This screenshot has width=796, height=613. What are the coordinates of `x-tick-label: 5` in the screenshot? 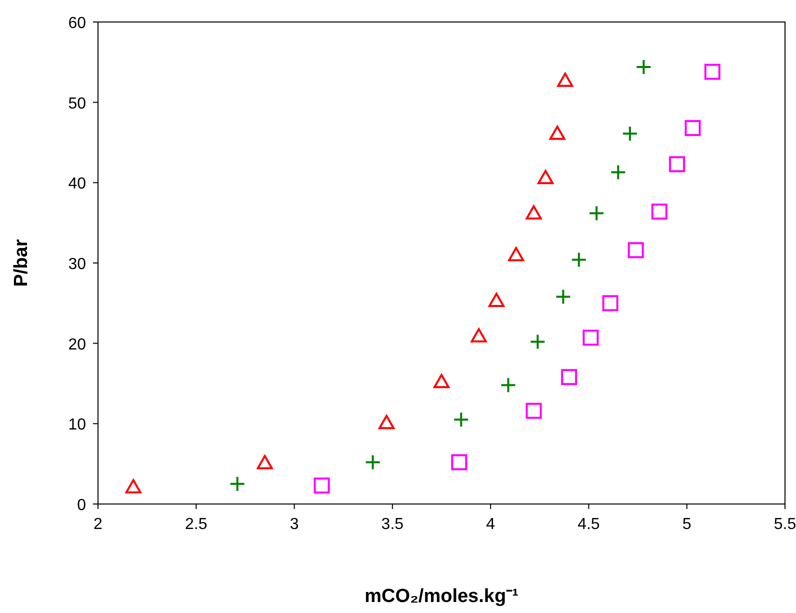 It's located at (687, 524).